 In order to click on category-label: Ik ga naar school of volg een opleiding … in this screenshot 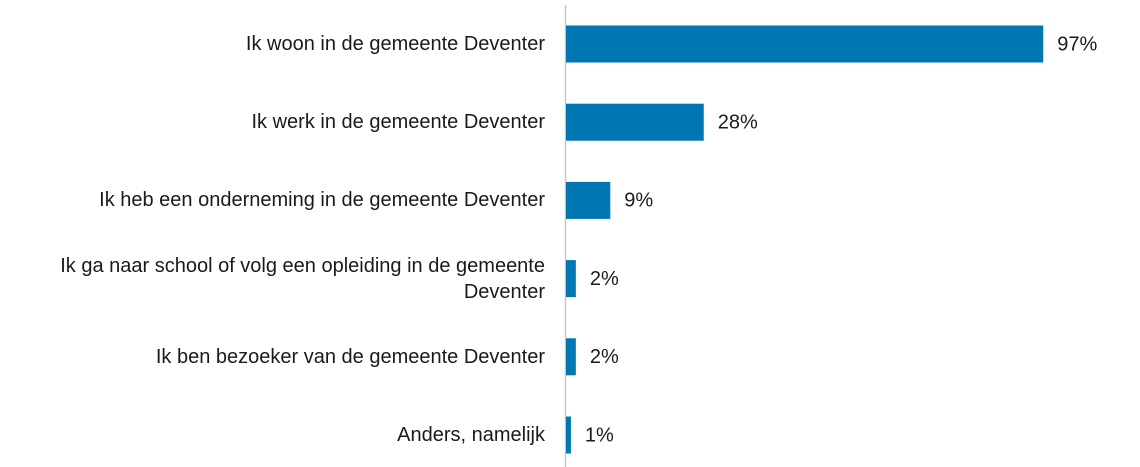, I will do `click(302, 278)`.